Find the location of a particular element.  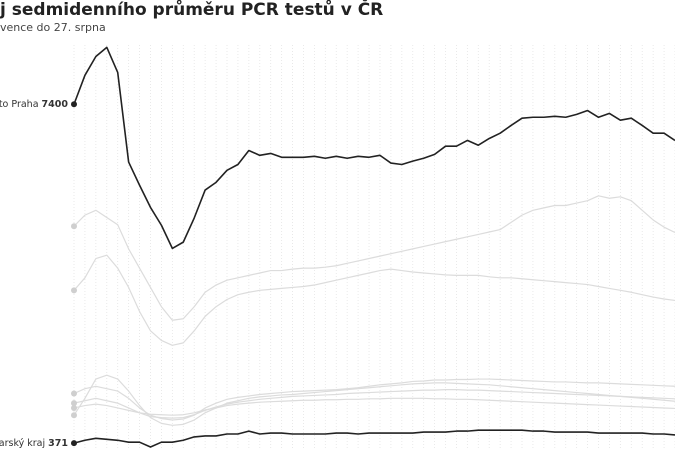

series-name: ěsto Praha is located at coordinates (21, 104).